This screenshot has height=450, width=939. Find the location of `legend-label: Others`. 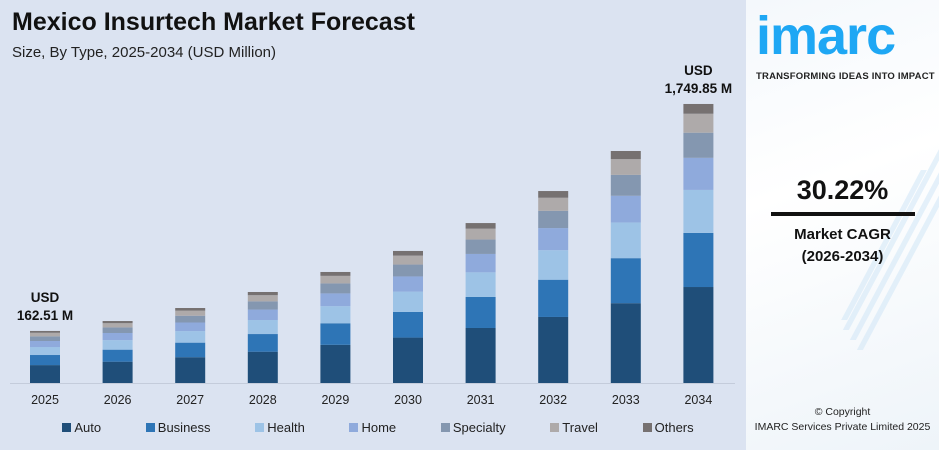

legend-label: Others is located at coordinates (674, 427).